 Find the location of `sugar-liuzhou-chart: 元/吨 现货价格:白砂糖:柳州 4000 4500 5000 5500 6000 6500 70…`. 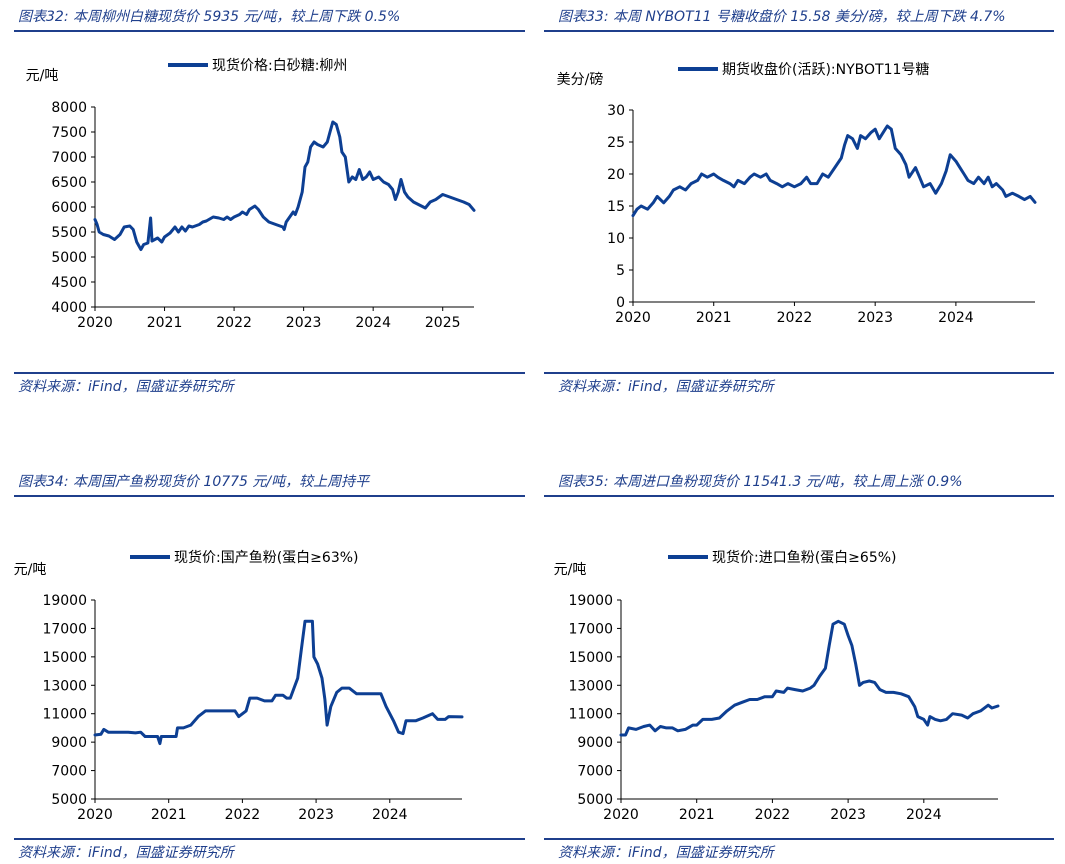

sugar-liuzhou-chart: 元/吨 现货价格:白砂糖:柳州 4000 4500 5000 5500 6000 6500 70… is located at coordinates (251, 194).